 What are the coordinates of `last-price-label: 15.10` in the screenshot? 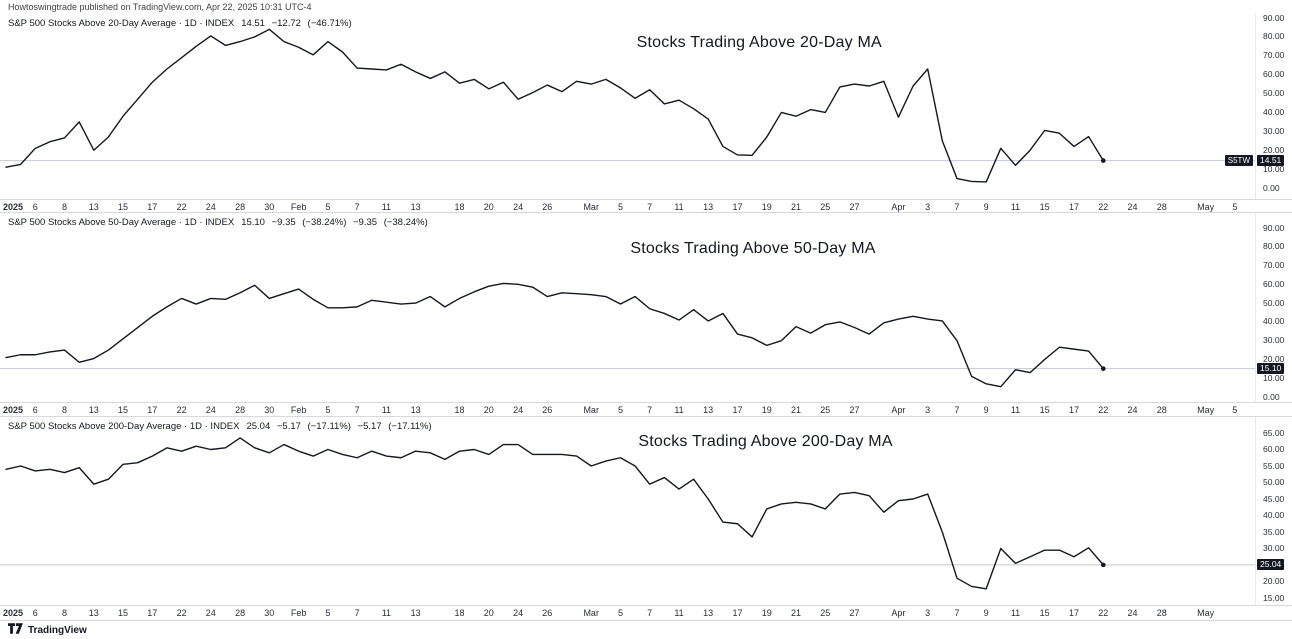 It's located at (1271, 368).